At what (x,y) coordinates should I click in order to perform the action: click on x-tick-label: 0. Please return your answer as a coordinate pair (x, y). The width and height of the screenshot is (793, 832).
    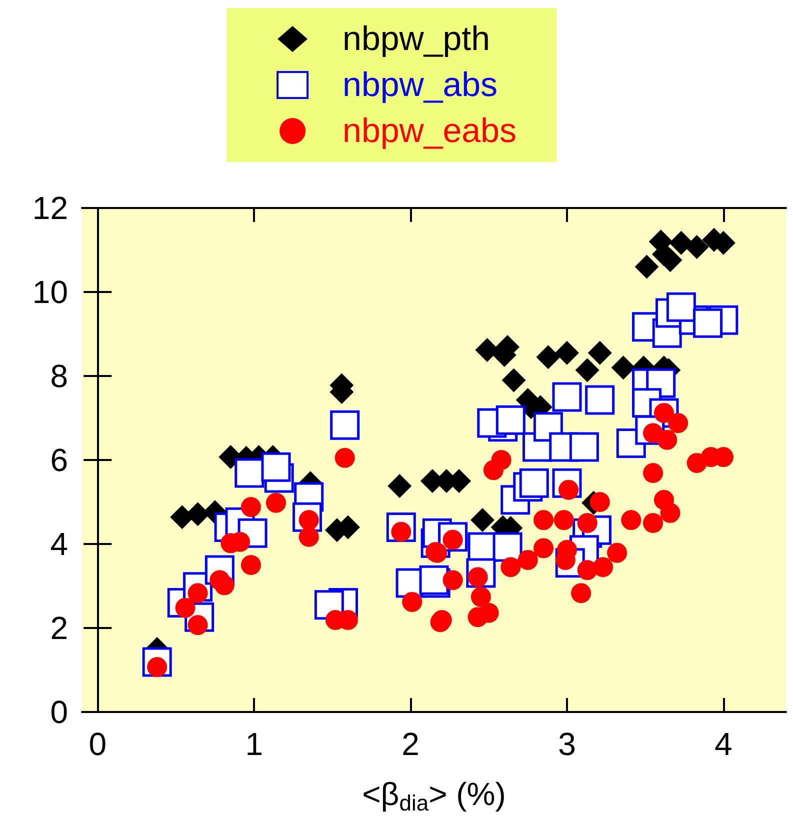
    Looking at the image, I should click on (97, 744).